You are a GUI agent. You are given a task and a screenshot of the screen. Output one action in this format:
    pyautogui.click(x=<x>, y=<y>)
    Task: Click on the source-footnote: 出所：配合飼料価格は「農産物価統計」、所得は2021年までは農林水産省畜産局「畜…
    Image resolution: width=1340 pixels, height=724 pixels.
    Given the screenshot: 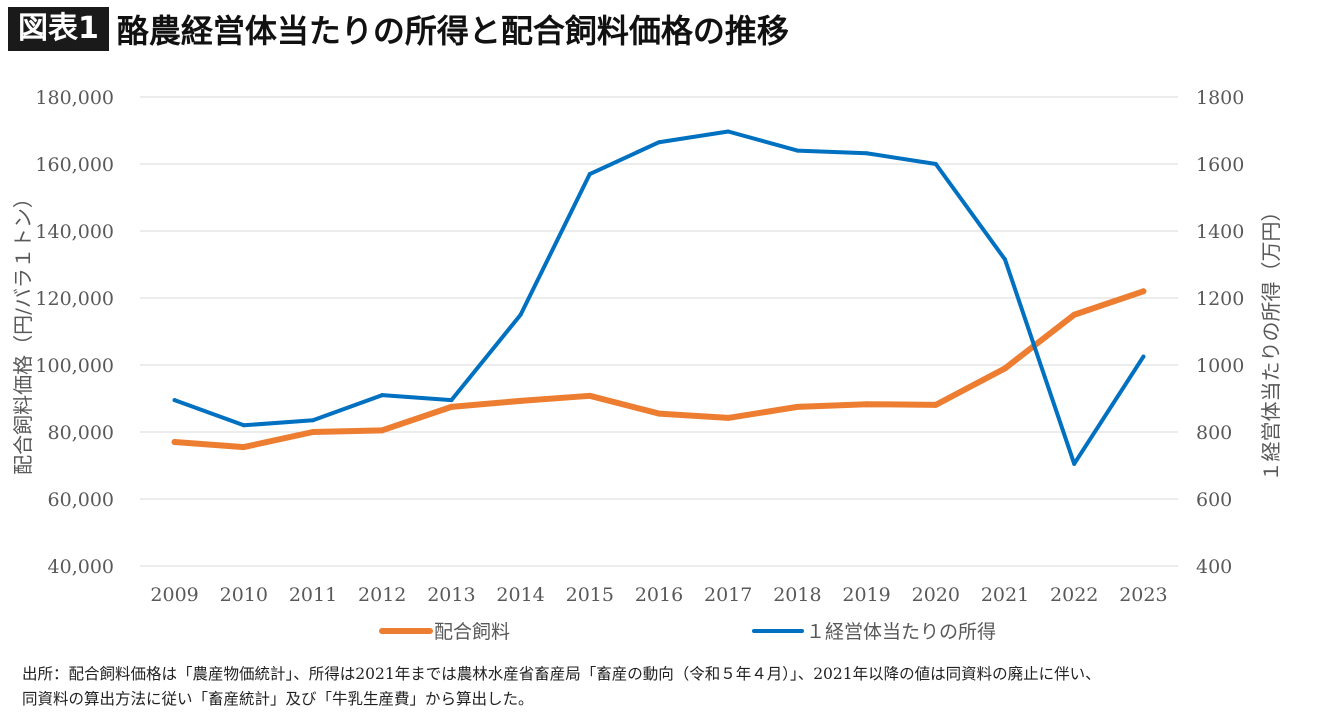 What is the action you would take?
    pyautogui.click(x=677, y=687)
    